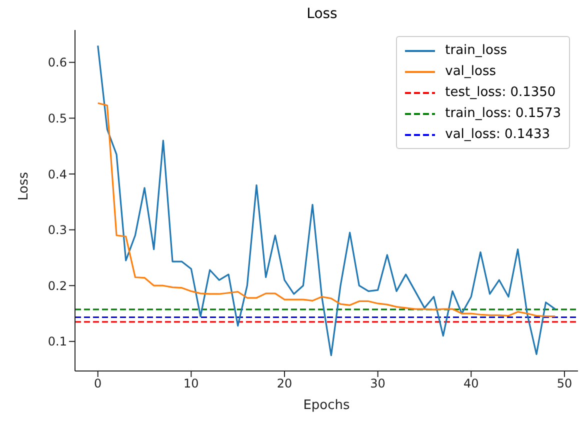 This screenshot has width=584, height=421. What do you see at coordinates (503, 113) in the screenshot?
I see `legend-label: train_loss: 0.1573` at bounding box center [503, 113].